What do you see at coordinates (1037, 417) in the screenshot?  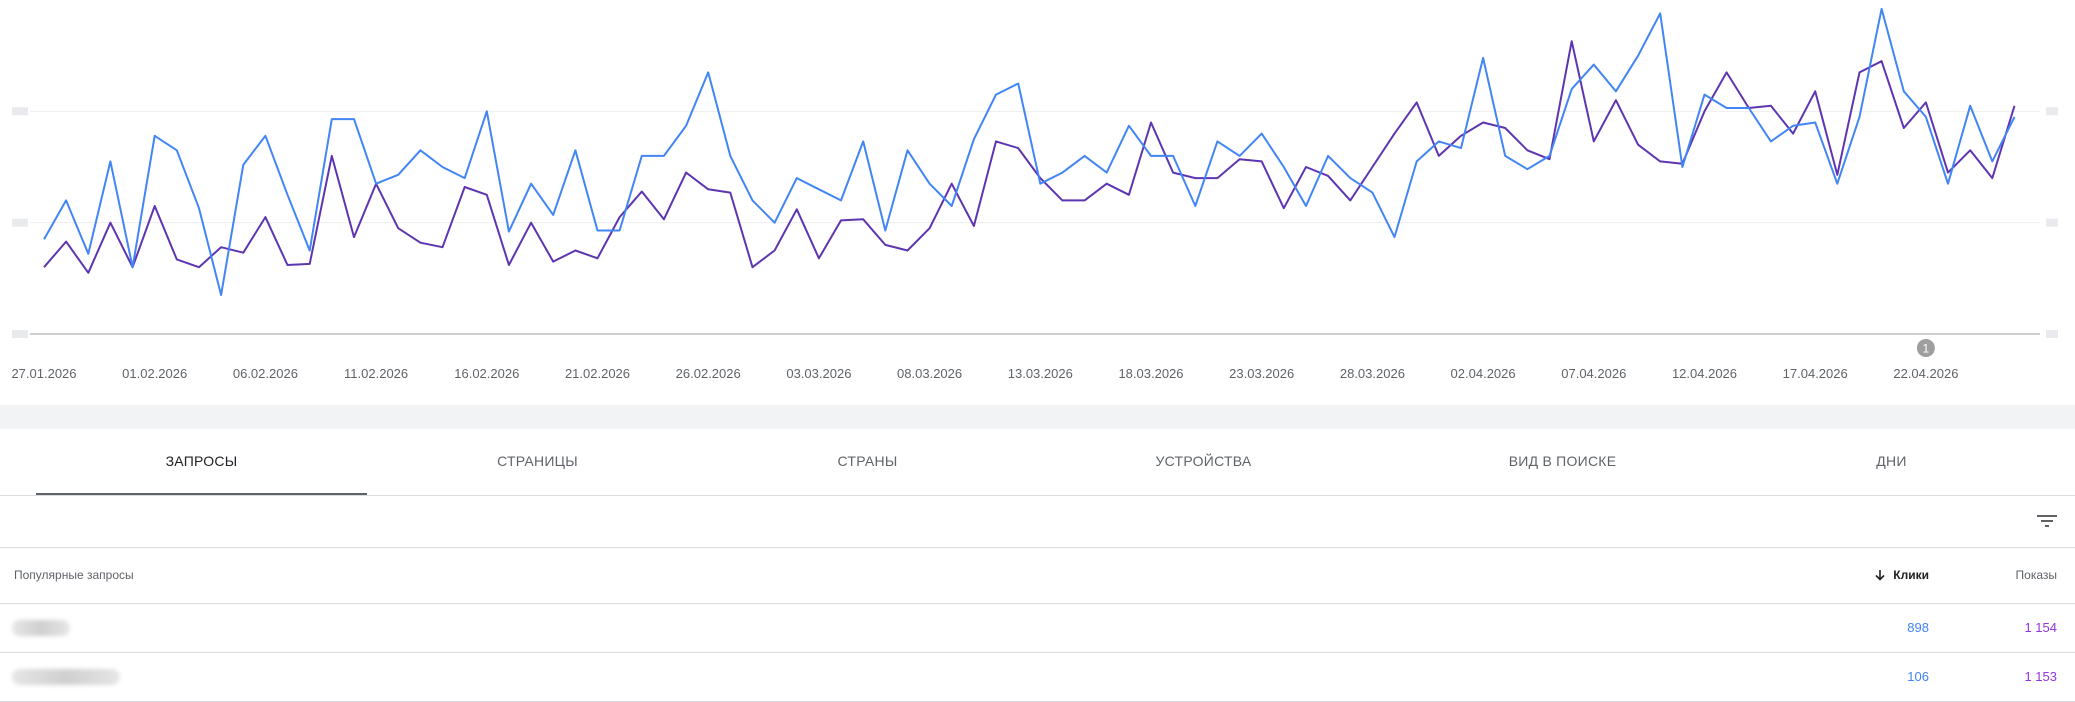 I see `section-divider` at bounding box center [1037, 417].